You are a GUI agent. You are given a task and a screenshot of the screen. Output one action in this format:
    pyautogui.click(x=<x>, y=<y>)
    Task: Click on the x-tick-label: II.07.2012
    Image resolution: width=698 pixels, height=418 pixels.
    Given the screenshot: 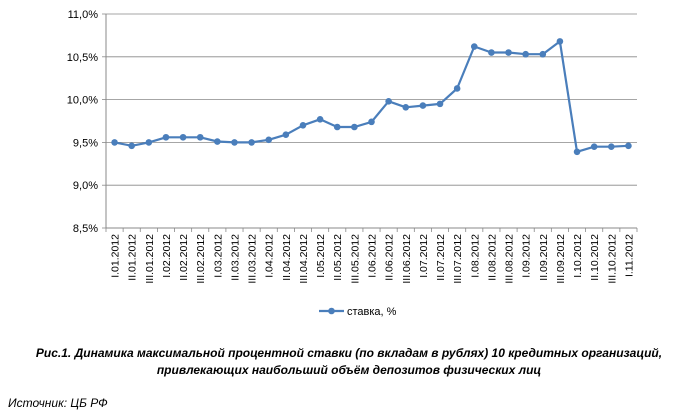 What is the action you would take?
    pyautogui.click(x=441, y=257)
    